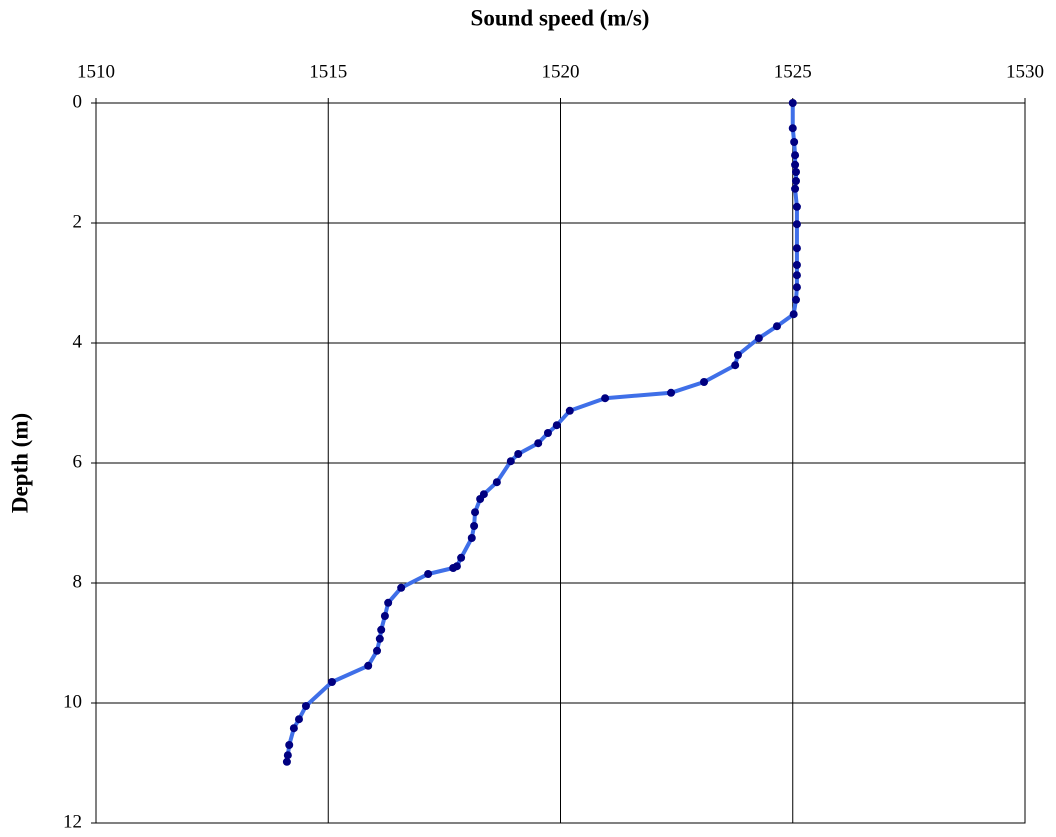  What do you see at coordinates (72, 821) in the screenshot?
I see `y-tick-label: 12` at bounding box center [72, 821].